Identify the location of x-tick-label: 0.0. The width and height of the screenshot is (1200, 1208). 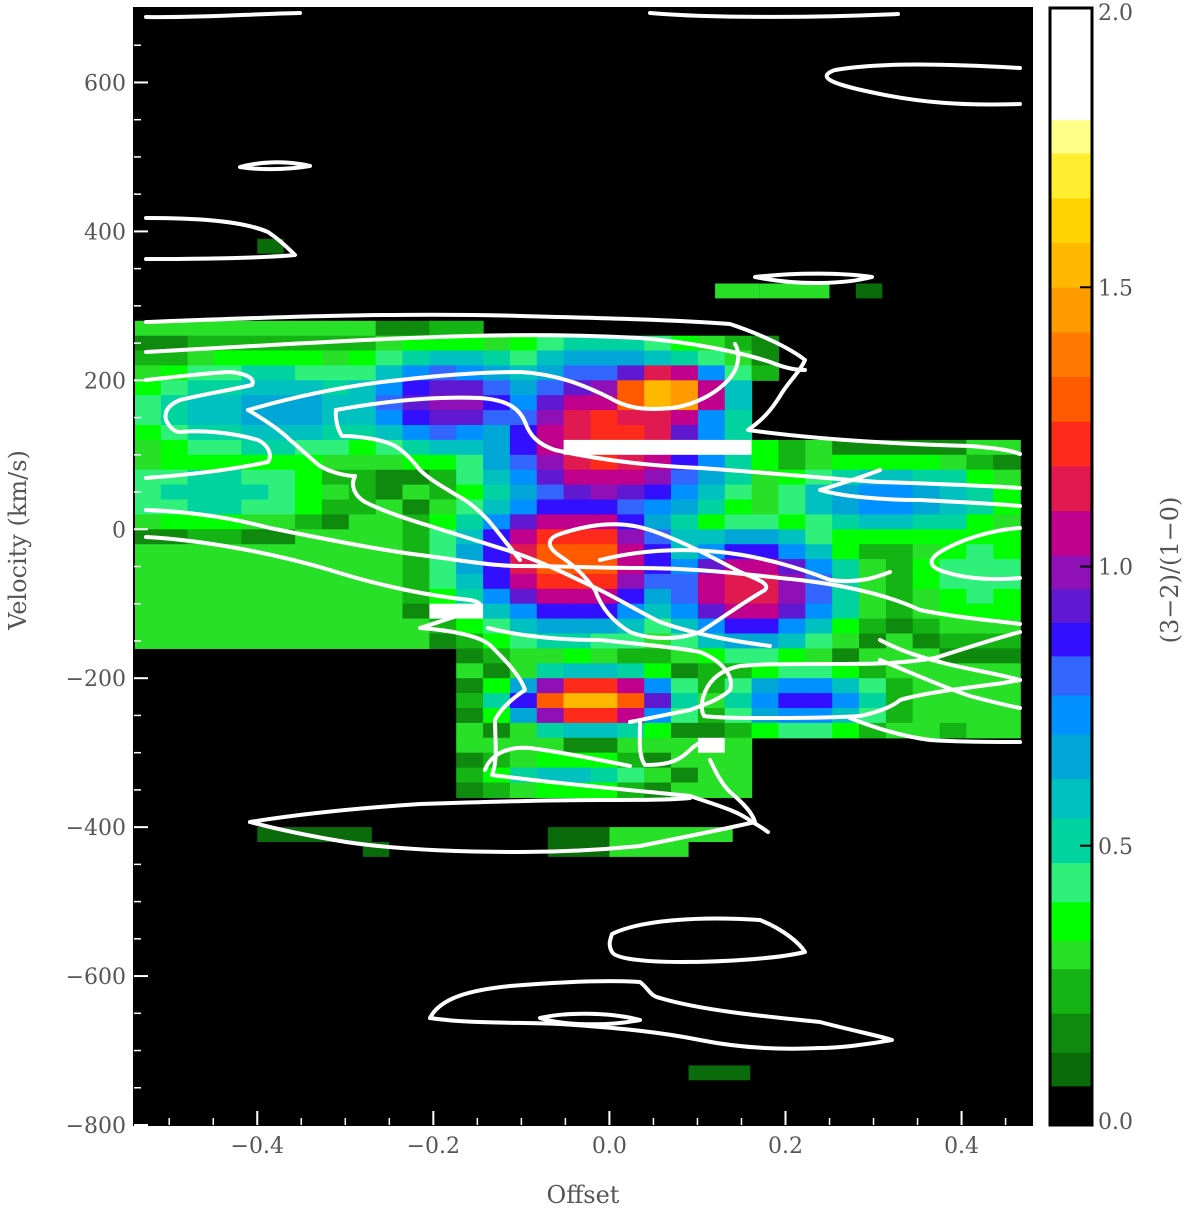
(609, 1146).